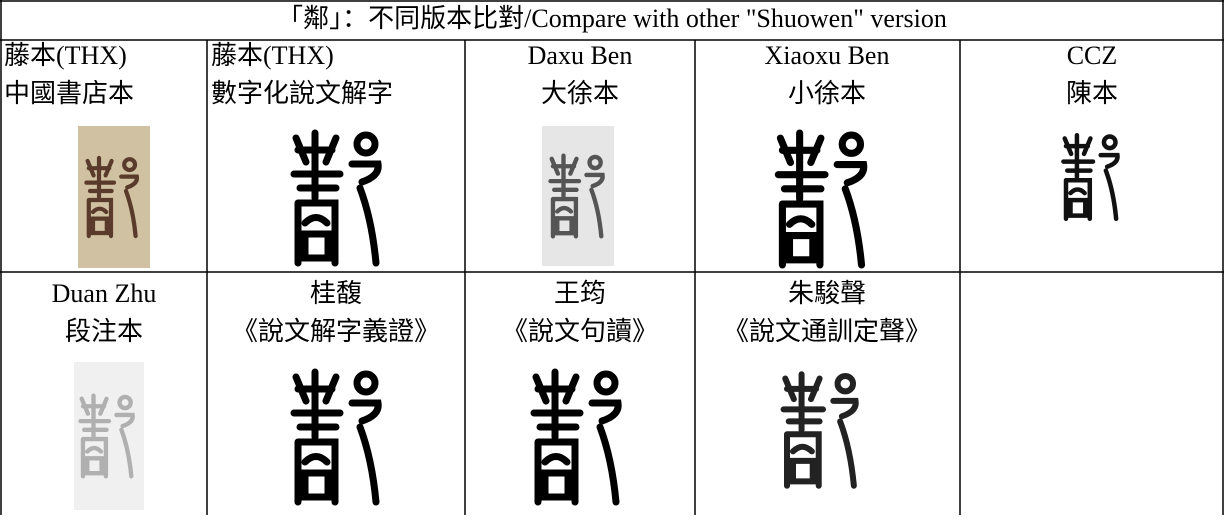 Image resolution: width=1224 pixels, height=520 pixels. What do you see at coordinates (336, 331) in the screenshot?
I see `header-cell: 《說文解字義證》` at bounding box center [336, 331].